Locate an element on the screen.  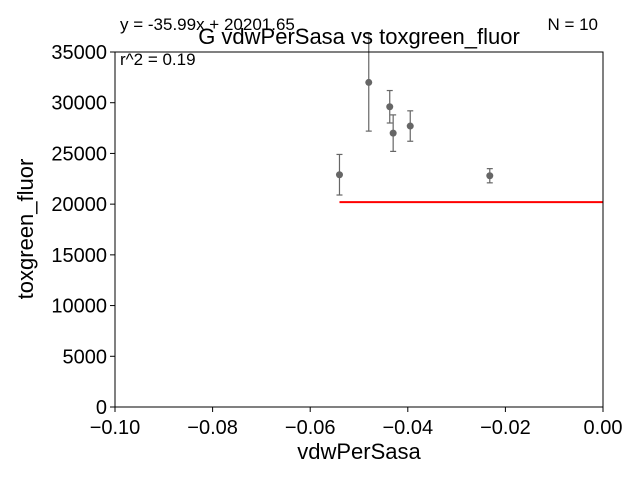
n-count-label: N = 10 is located at coordinates (572, 24).